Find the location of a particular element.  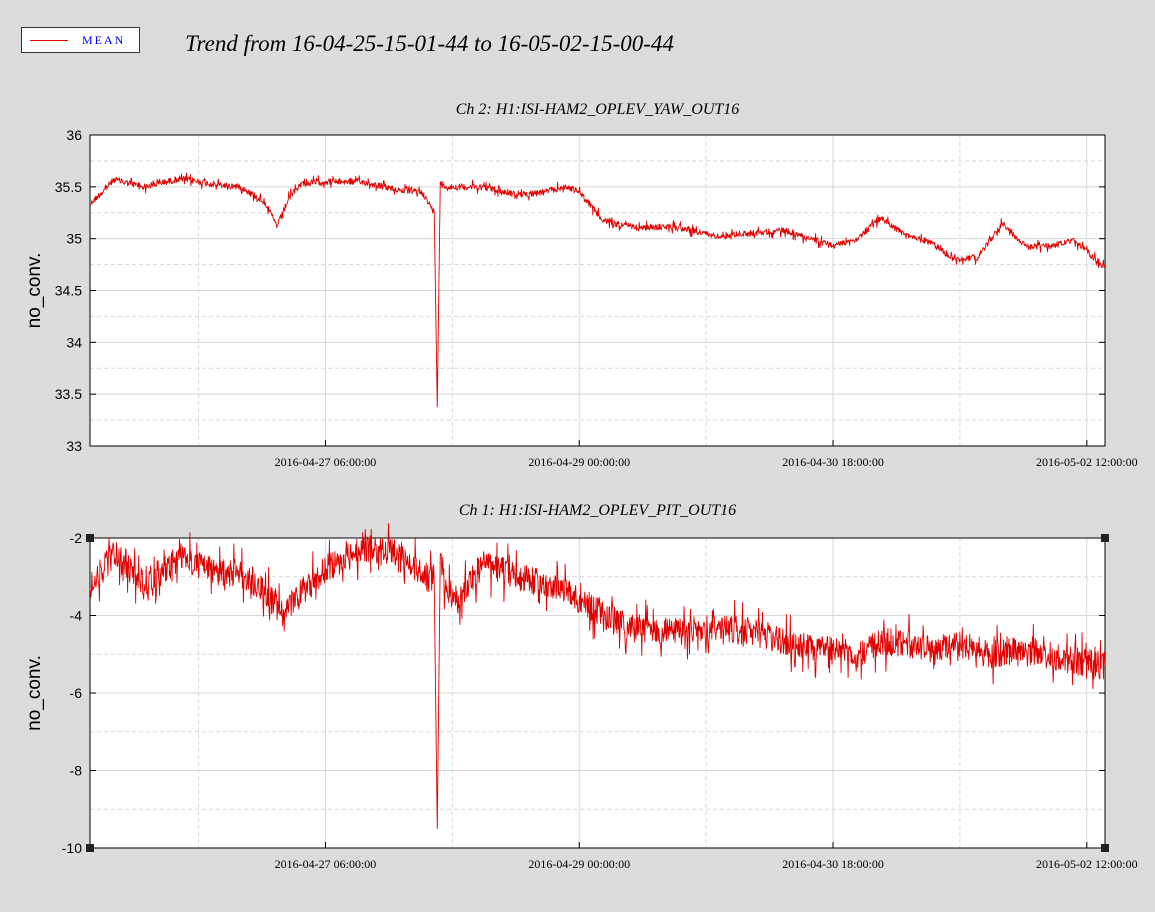

y-tick-label: -8 is located at coordinates (76, 771).